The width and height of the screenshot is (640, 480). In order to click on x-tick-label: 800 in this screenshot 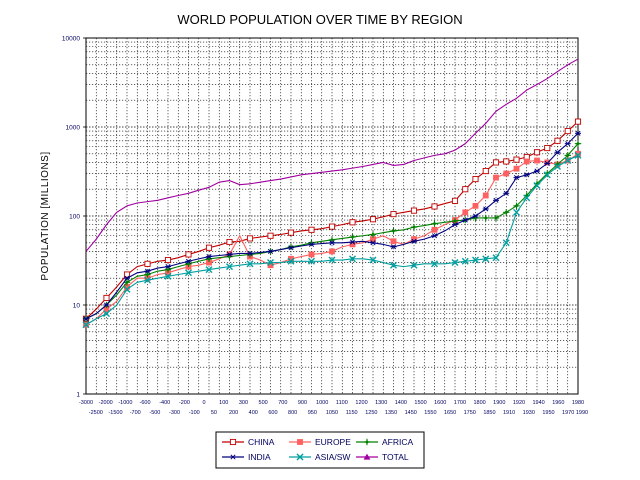, I will do `click(292, 413)`.